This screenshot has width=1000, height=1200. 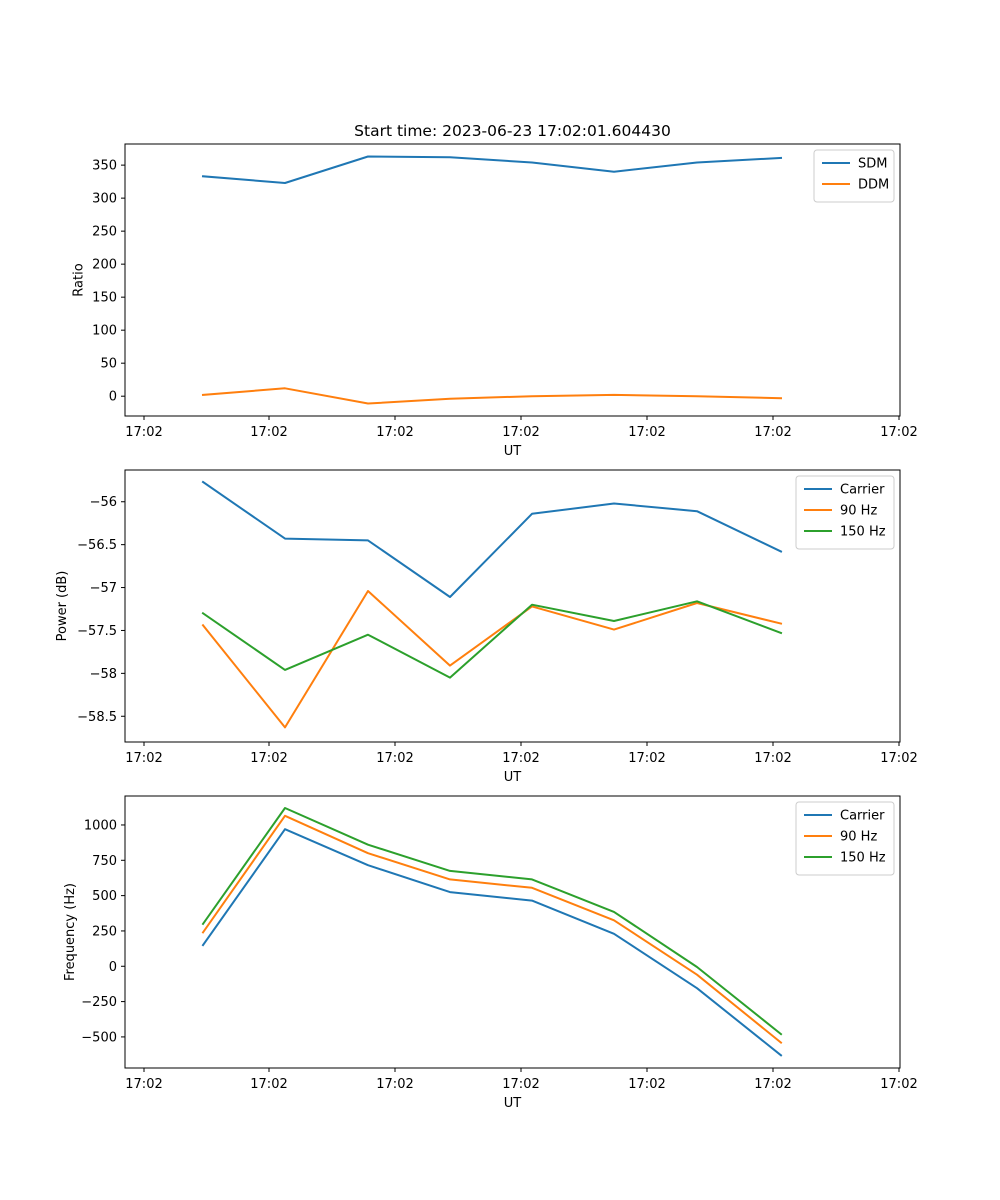 I want to click on y-tick-label: −500, so click(x=99, y=1037).